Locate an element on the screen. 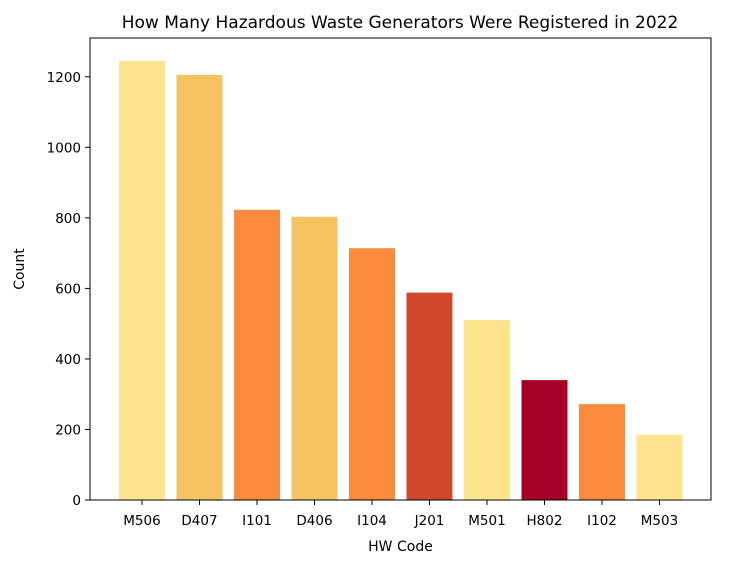  x-tick-label: M506 is located at coordinates (141, 521).